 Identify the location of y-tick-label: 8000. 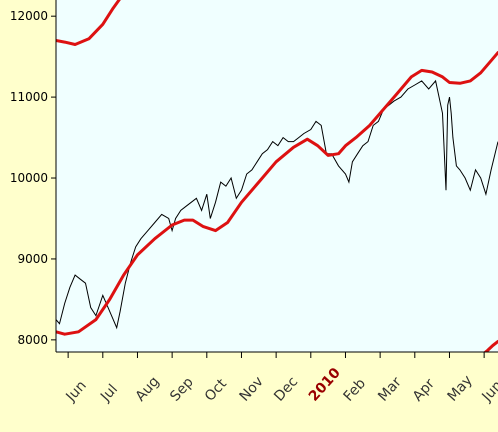
(32, 340).